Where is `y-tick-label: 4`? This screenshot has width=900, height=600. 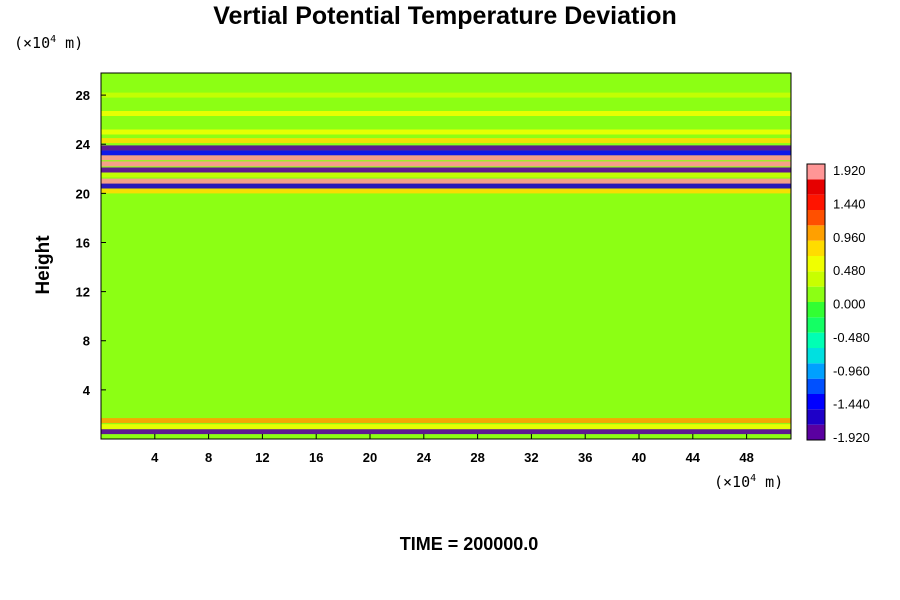
y-tick-label: 4 is located at coordinates (87, 390).